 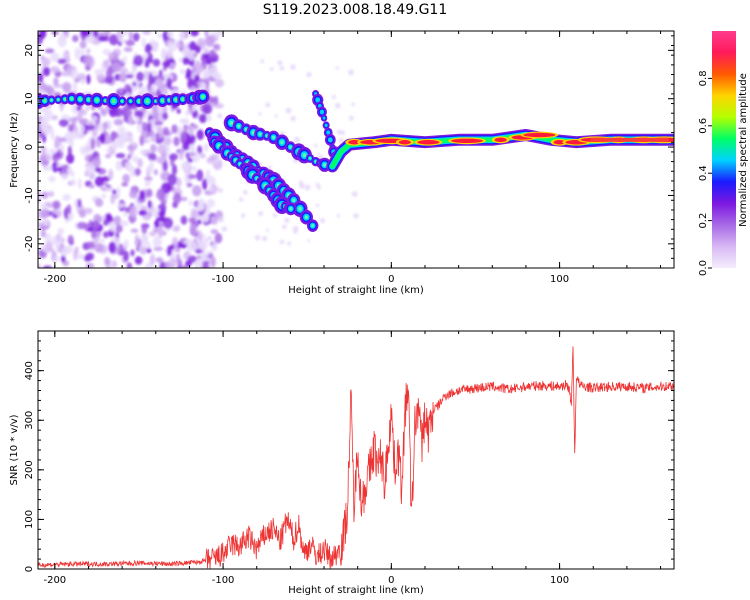 I want to click on spectrogram-y-tick-label: 10, so click(x=29, y=98).